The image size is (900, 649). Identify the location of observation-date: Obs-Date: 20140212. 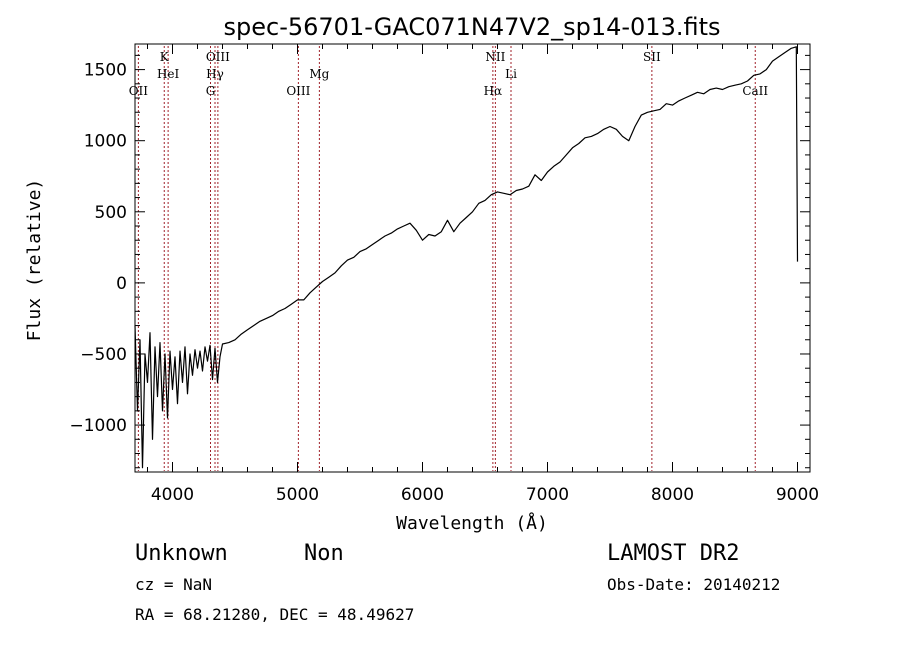
(693, 584).